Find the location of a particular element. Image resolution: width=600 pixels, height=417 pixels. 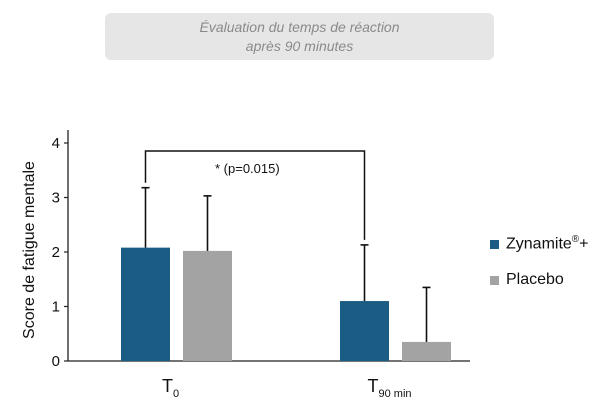

legend: Zynamite®+ Placebo is located at coordinates (539, 268).